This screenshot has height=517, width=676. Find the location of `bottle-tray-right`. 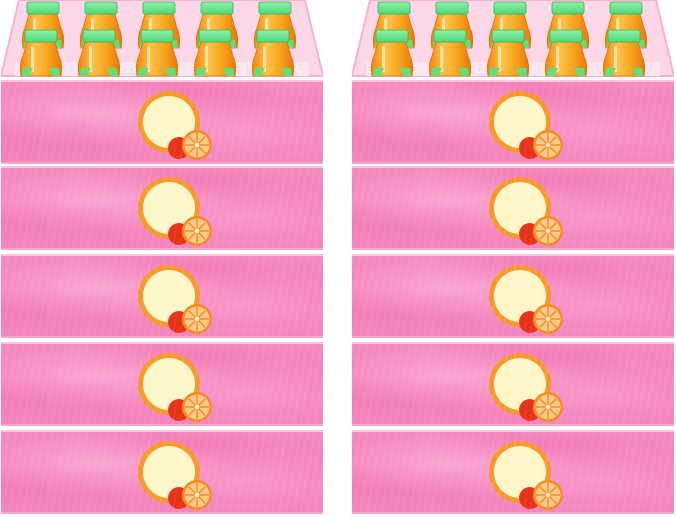

bottle-tray-right is located at coordinates (513, 40).